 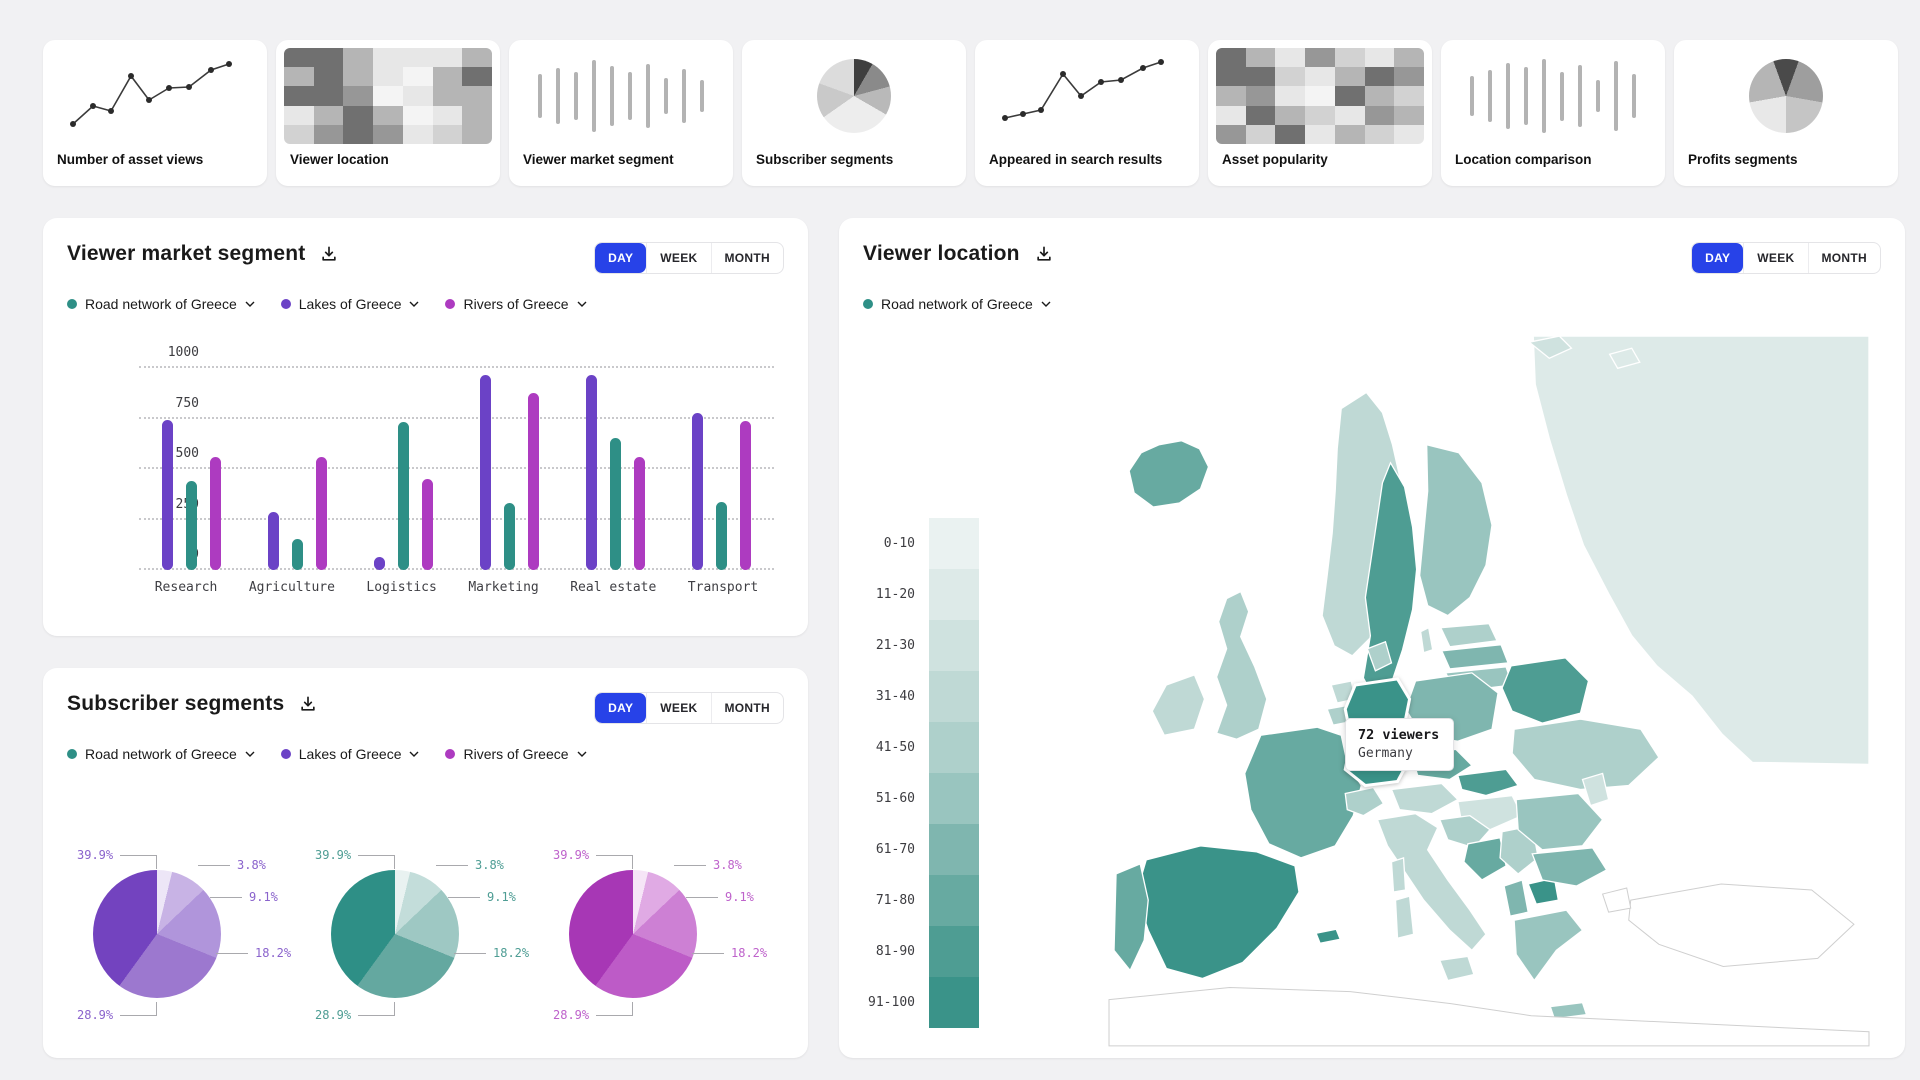 I want to click on scale-bin-31-40: 31-40, so click(x=918, y=696).